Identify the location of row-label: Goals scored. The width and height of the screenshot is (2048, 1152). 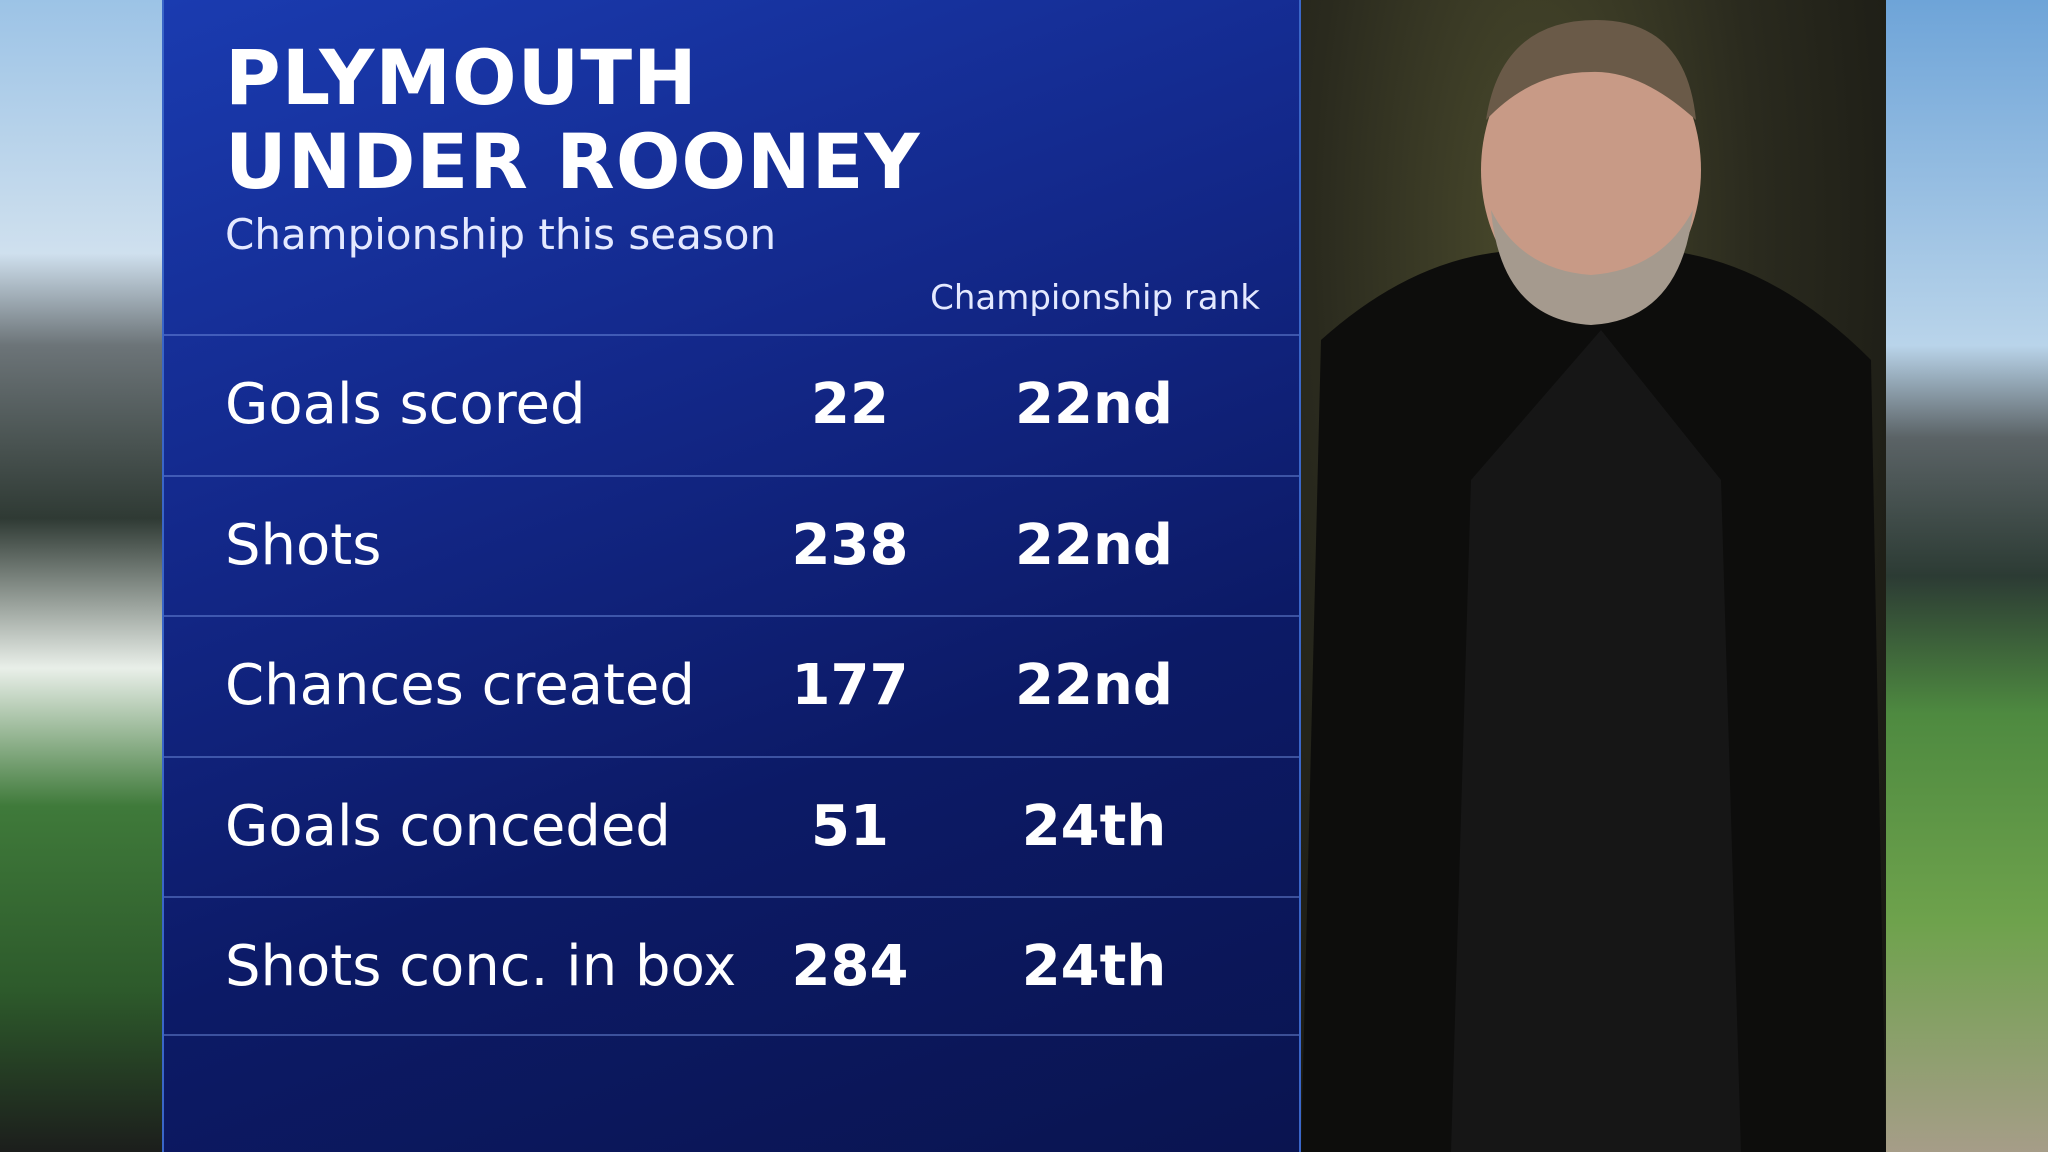
(405, 404).